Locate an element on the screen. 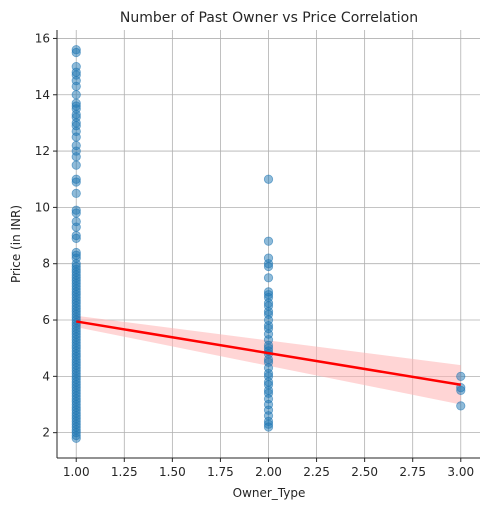  x-axis-label: Owner_Type is located at coordinates (269, 493).